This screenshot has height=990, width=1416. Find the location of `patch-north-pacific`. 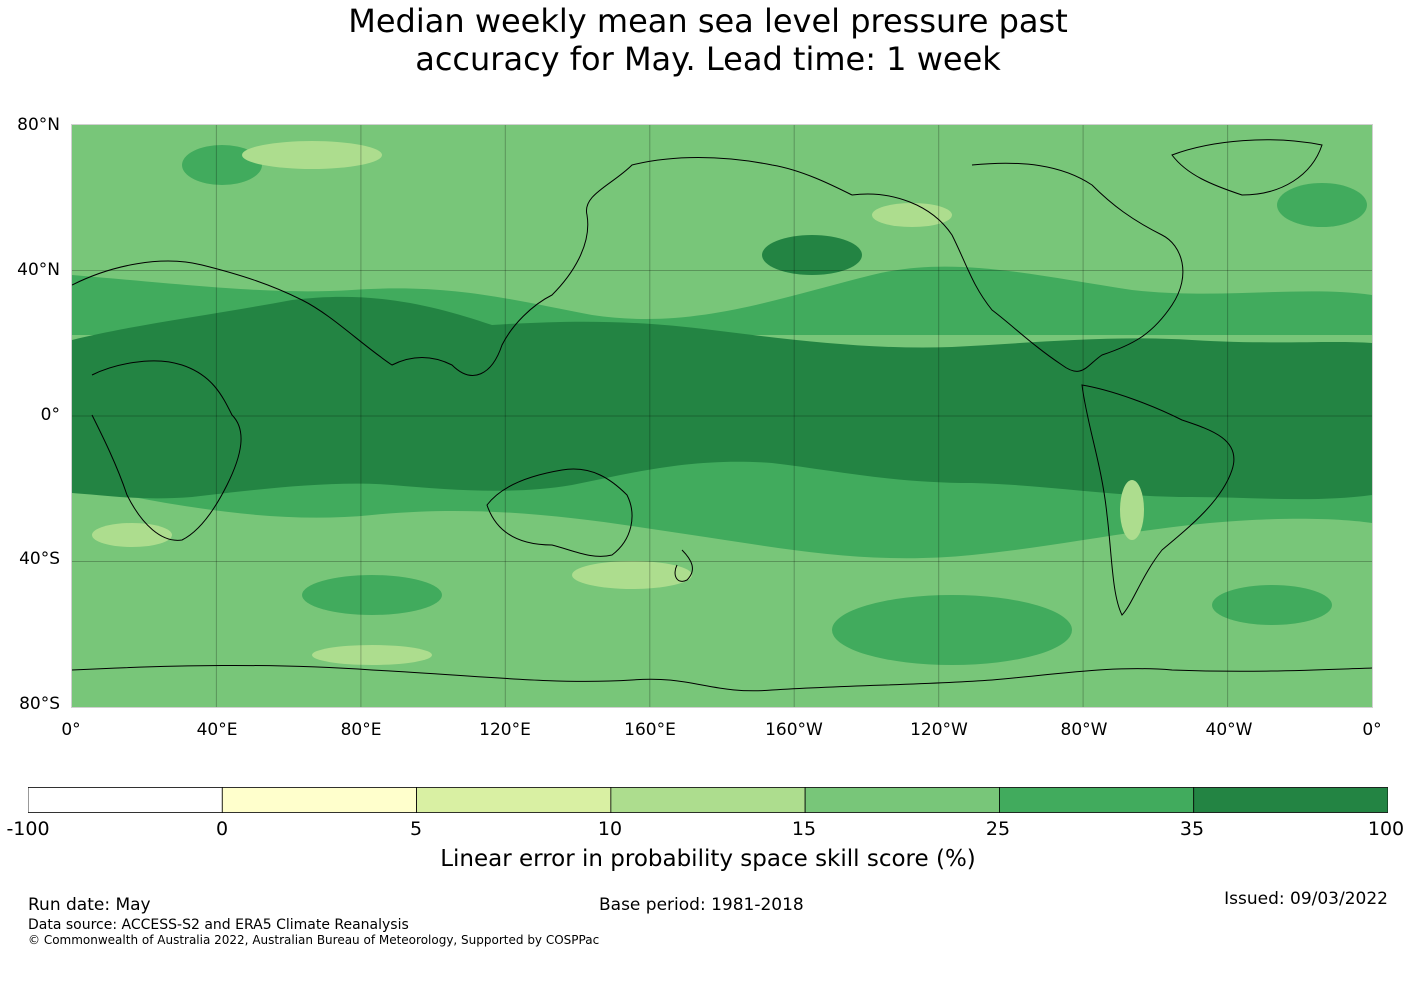

patch-north-pacific is located at coordinates (812, 255).